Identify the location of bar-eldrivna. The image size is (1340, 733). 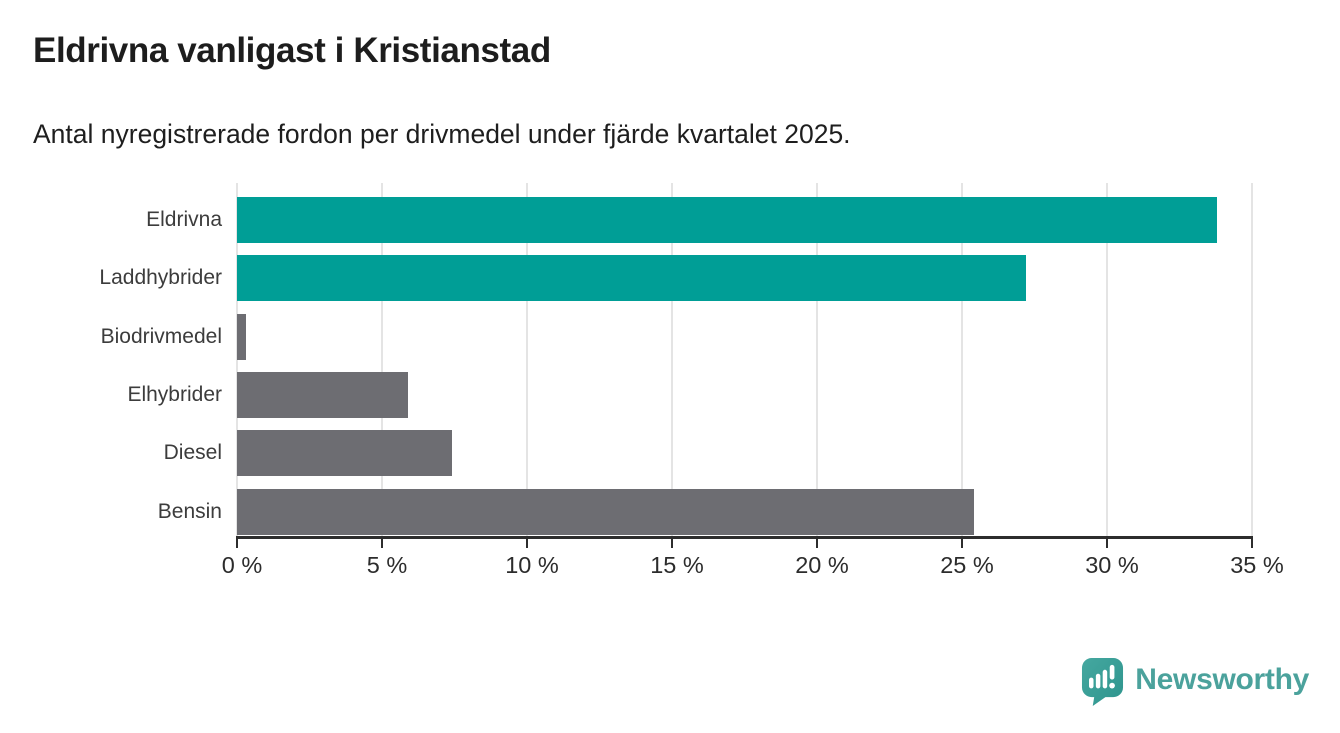
(727, 220).